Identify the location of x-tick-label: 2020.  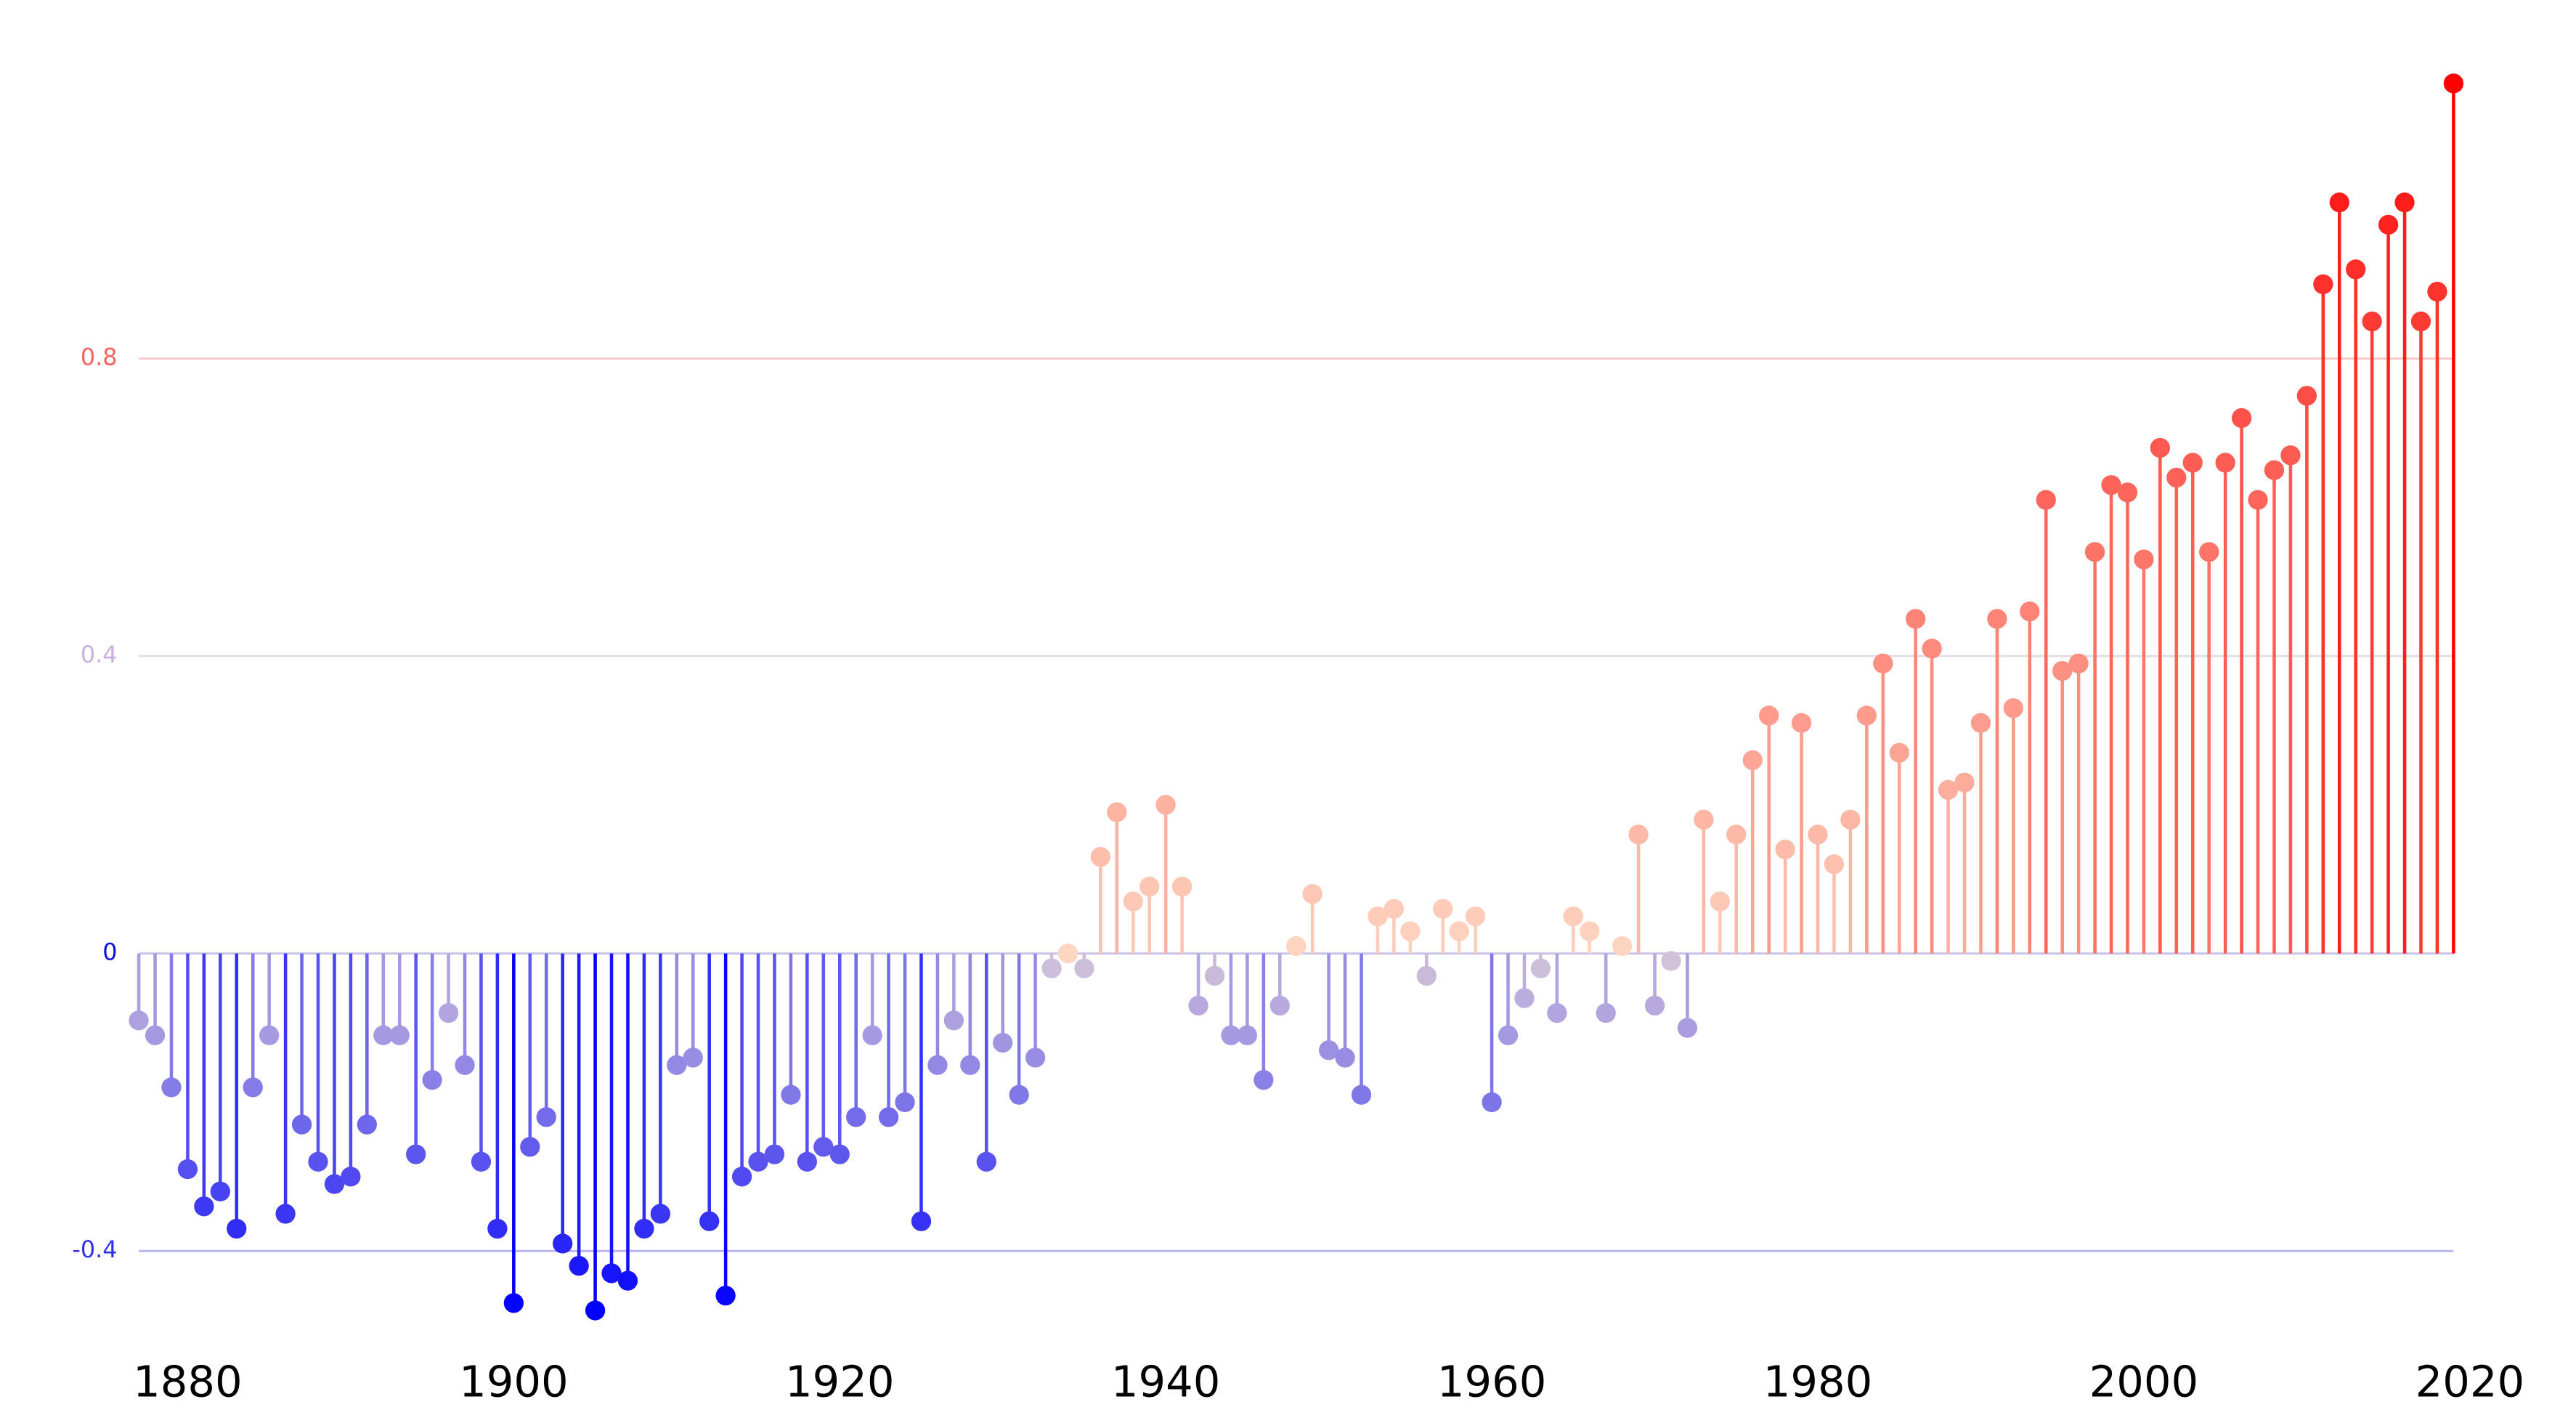
(2470, 1382).